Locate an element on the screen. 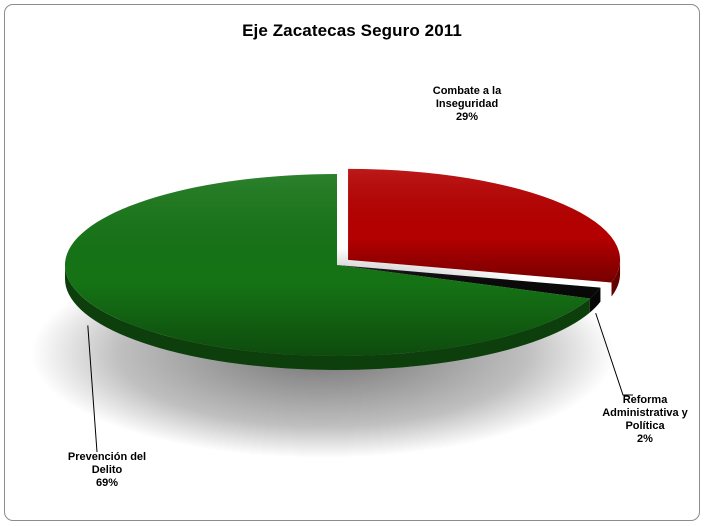  data-label-combate: Combate a la Inseguridad 29% is located at coordinates (467, 104).